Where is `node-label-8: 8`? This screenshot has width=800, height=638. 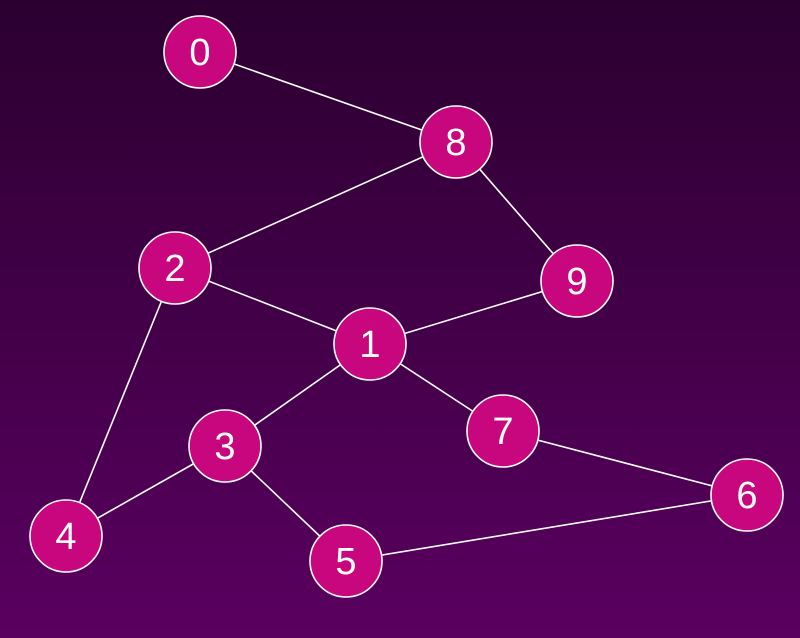 node-label-8: 8 is located at coordinates (455, 143).